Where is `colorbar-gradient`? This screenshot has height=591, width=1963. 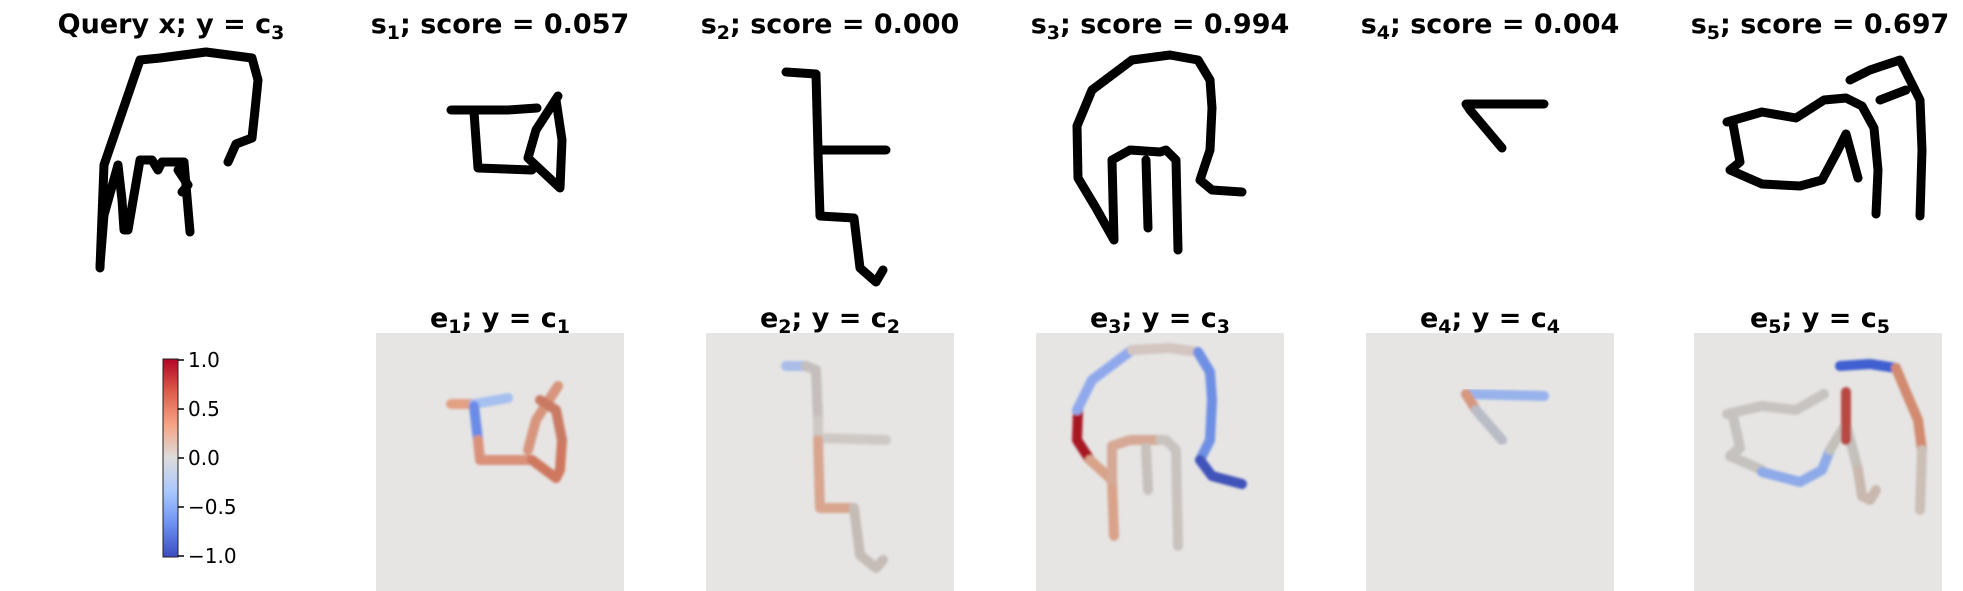
colorbar-gradient is located at coordinates (170, 458).